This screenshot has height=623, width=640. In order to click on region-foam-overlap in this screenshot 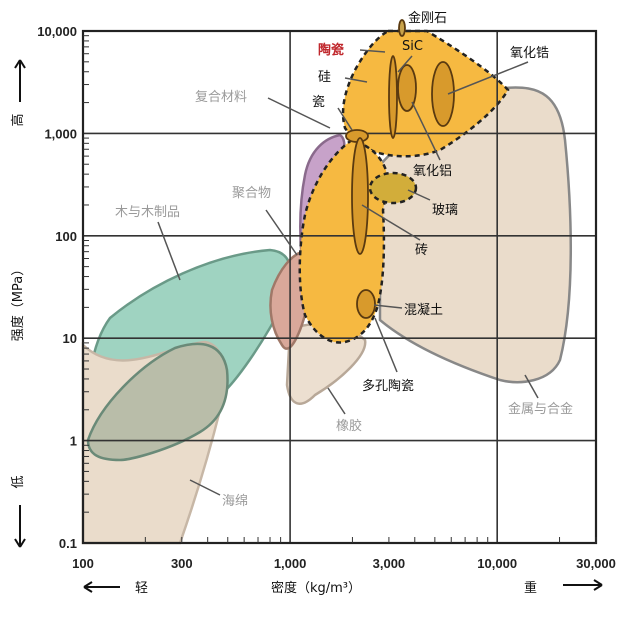, I will do `click(157, 402)`.